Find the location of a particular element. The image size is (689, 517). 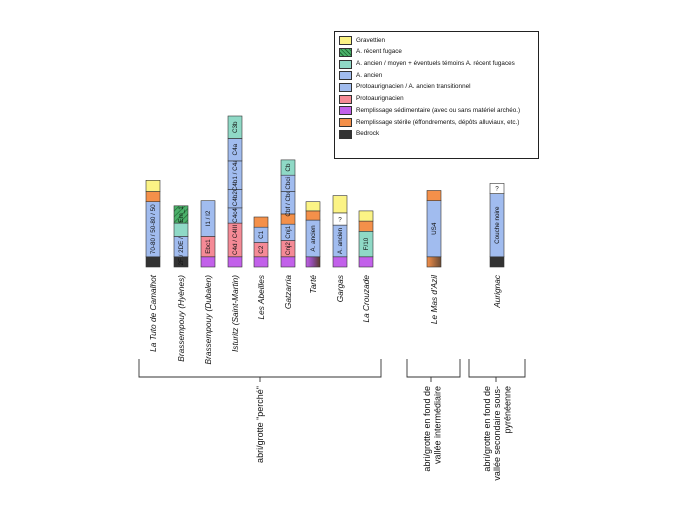

legend-item: A. récent fugace is located at coordinates (436, 53).